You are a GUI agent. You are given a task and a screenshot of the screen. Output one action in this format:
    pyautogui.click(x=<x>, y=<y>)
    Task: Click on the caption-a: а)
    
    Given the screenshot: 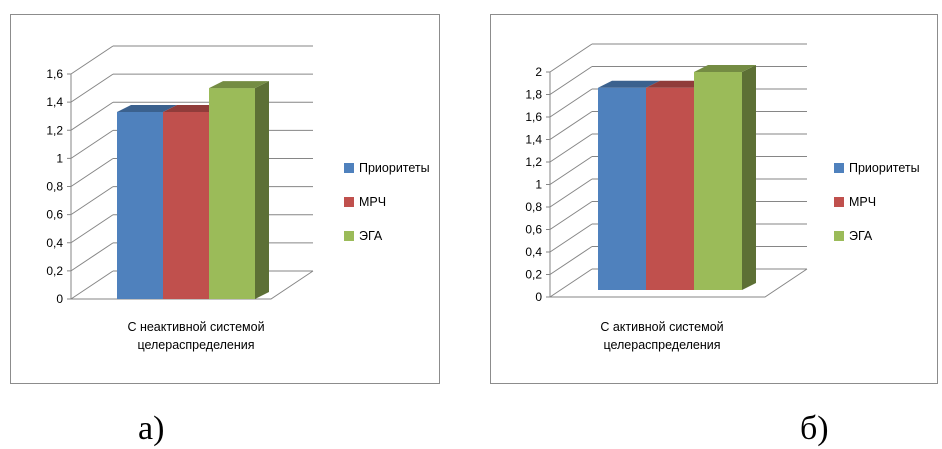 What is the action you would take?
    pyautogui.click(x=151, y=428)
    